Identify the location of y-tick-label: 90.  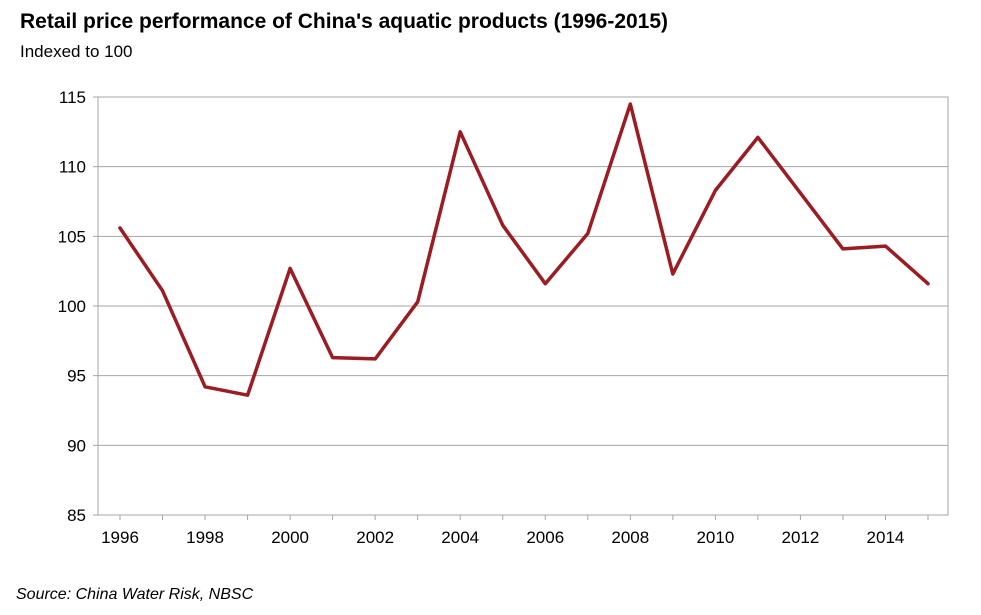
(76, 445).